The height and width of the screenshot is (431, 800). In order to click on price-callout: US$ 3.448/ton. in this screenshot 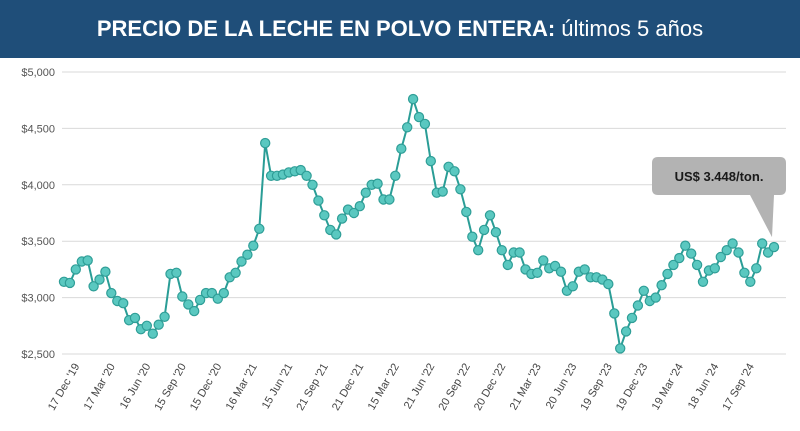, I will do `click(719, 197)`.